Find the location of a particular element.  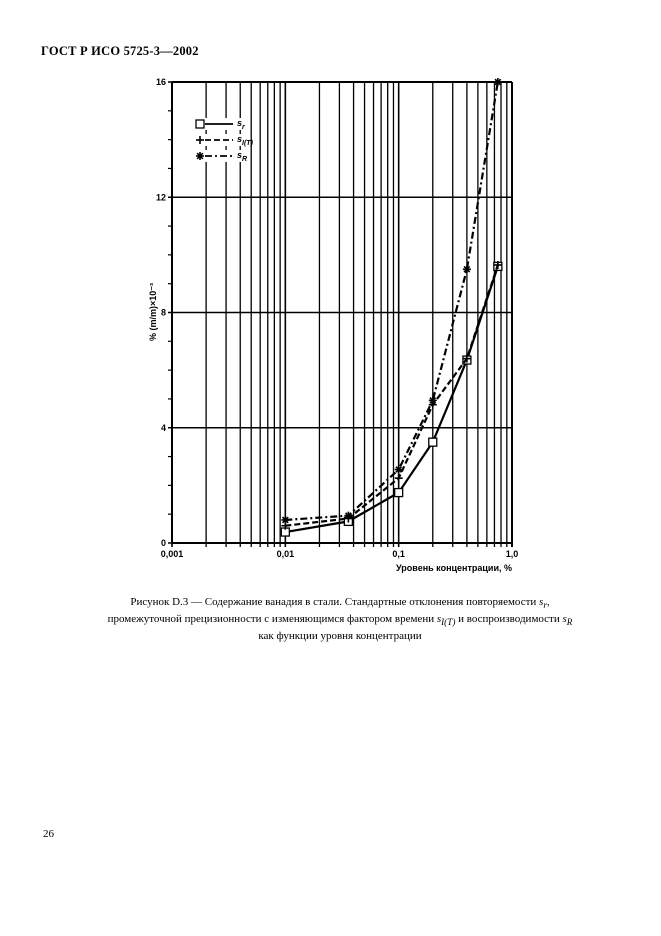

y-tick-label: 4 is located at coordinates (163, 428).